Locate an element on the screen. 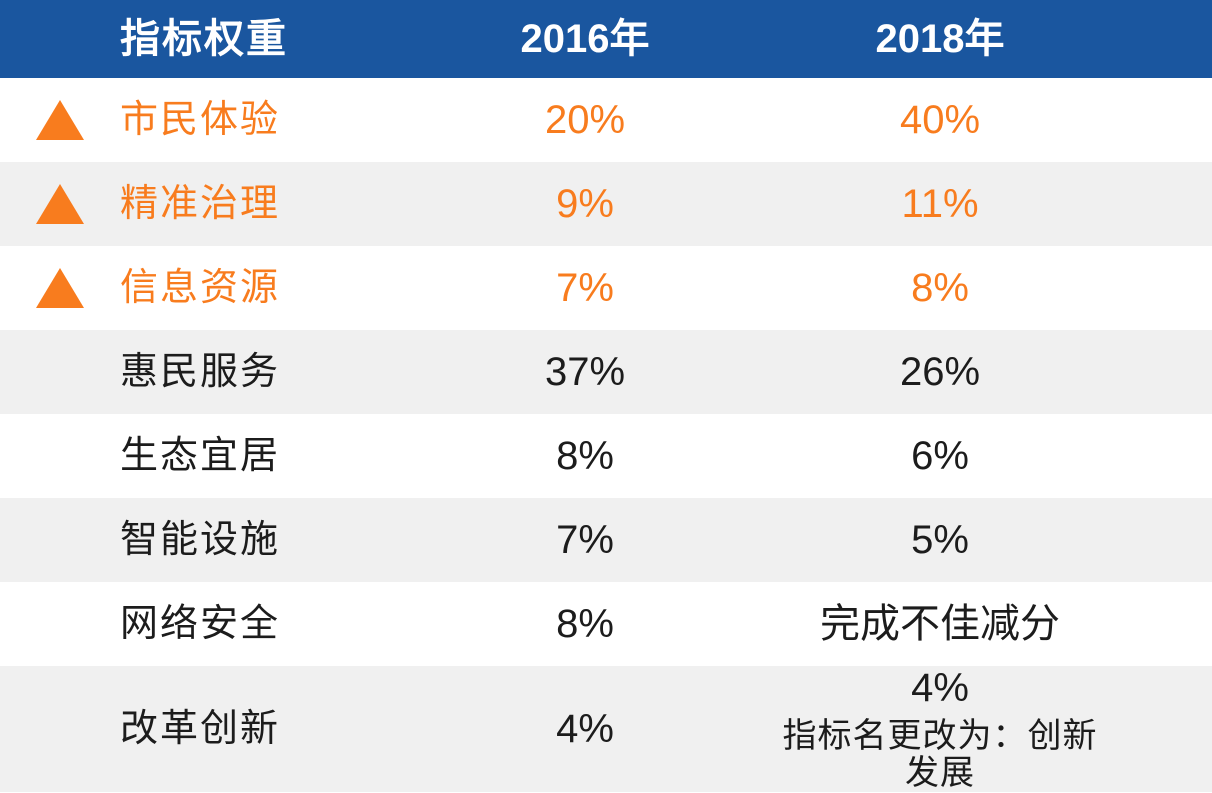  indicator-cell: 网络安全 is located at coordinates (200, 624).